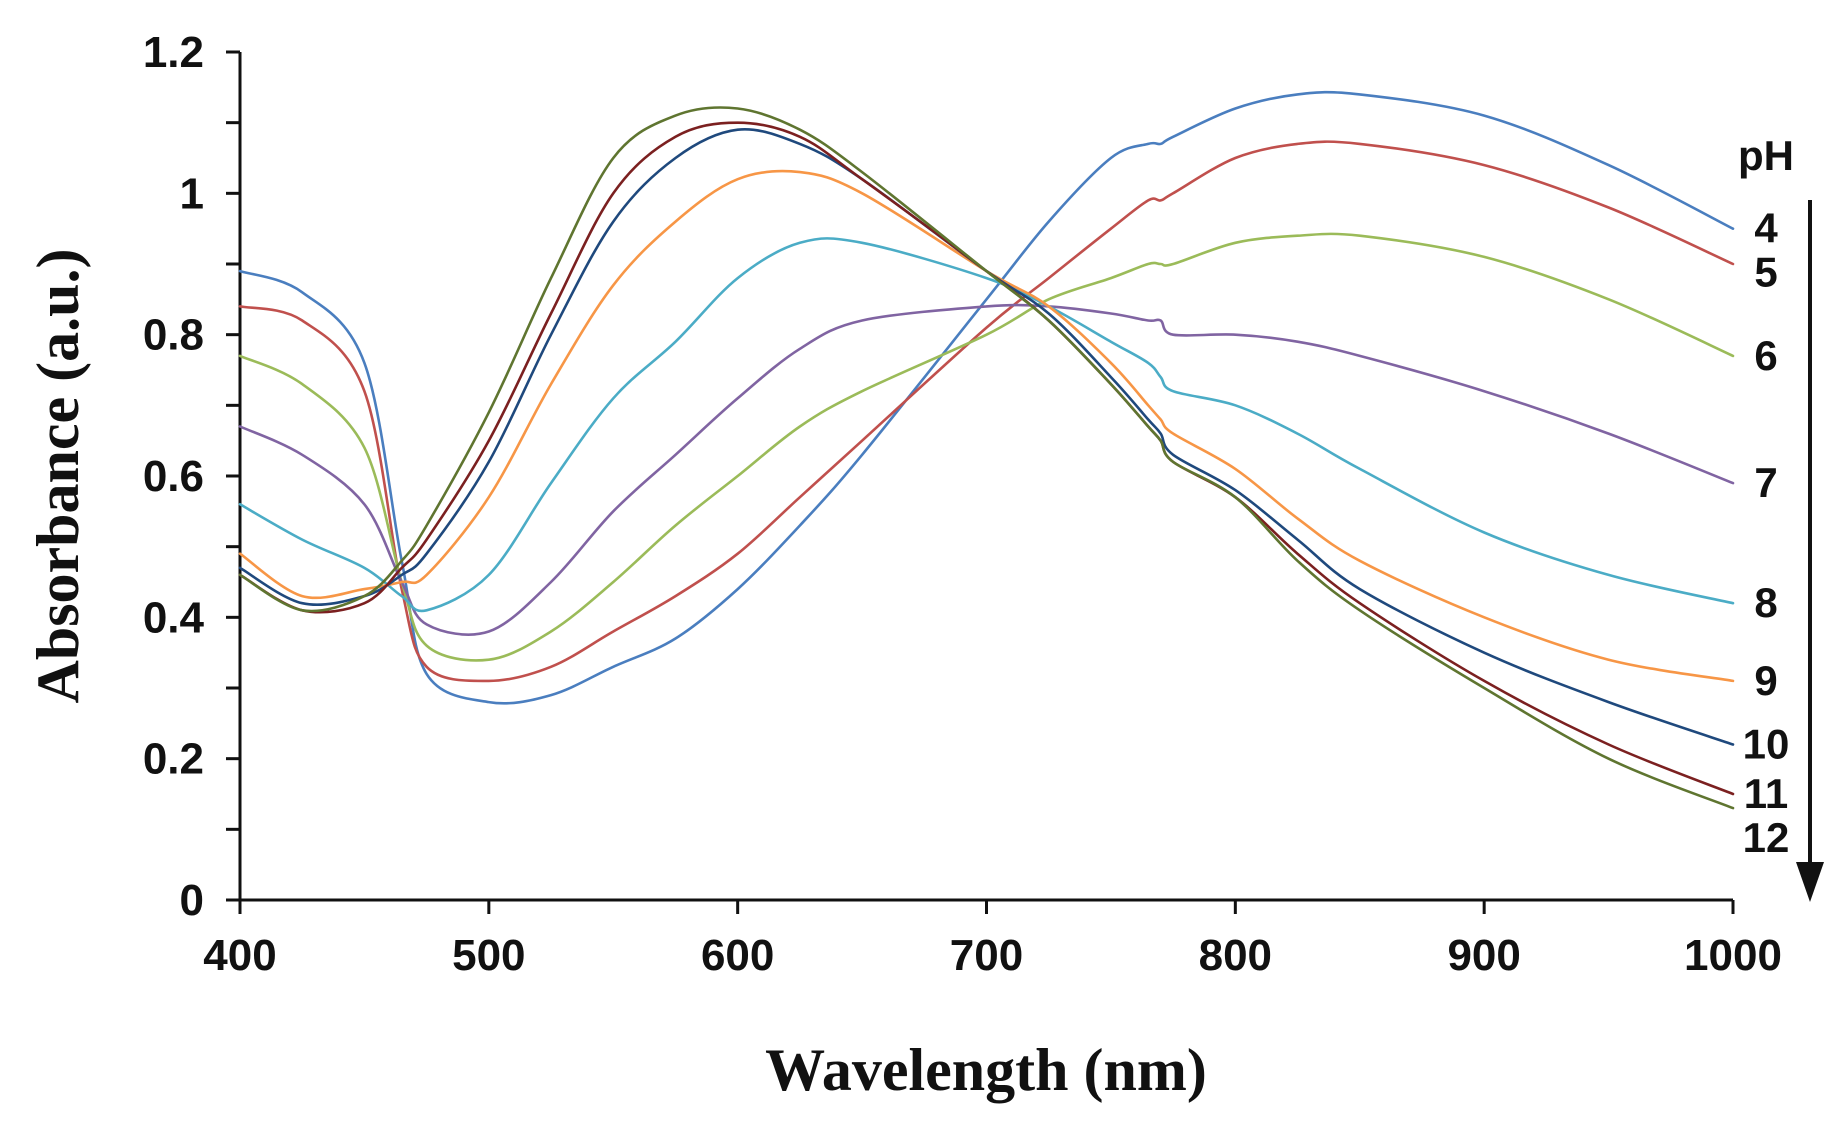  Describe the element at coordinates (174, 617) in the screenshot. I see `y-tick-label: 0.4` at that location.